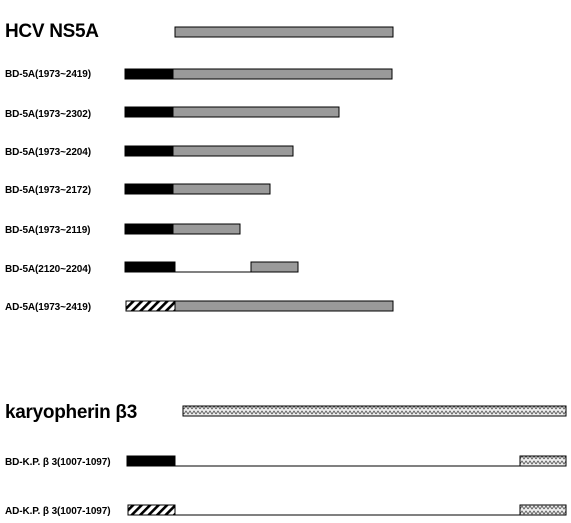 This screenshot has width=571, height=523. What do you see at coordinates (48, 307) in the screenshot?
I see `construct-label: AD-5A(1973~2419)` at bounding box center [48, 307].